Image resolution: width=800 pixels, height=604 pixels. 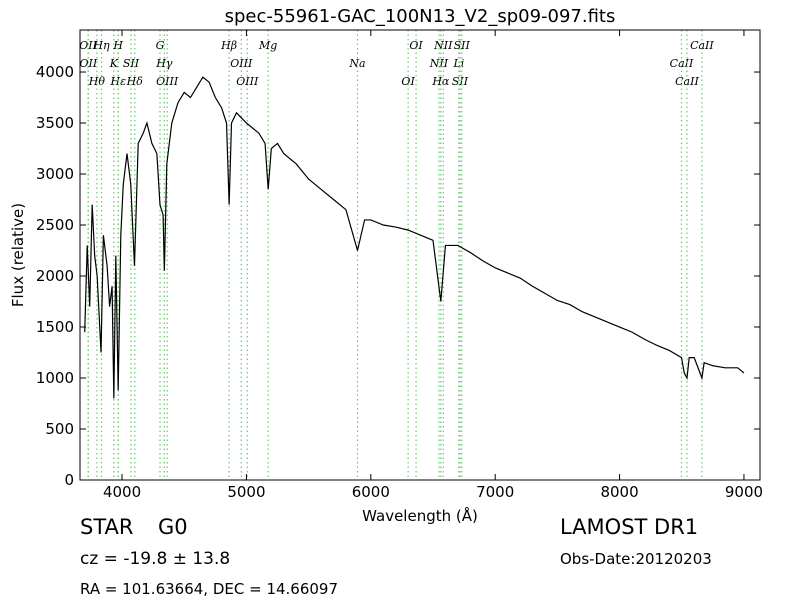 What do you see at coordinates (164, 63) in the screenshot?
I see `spectral-line-label: Hγ` at bounding box center [164, 63].